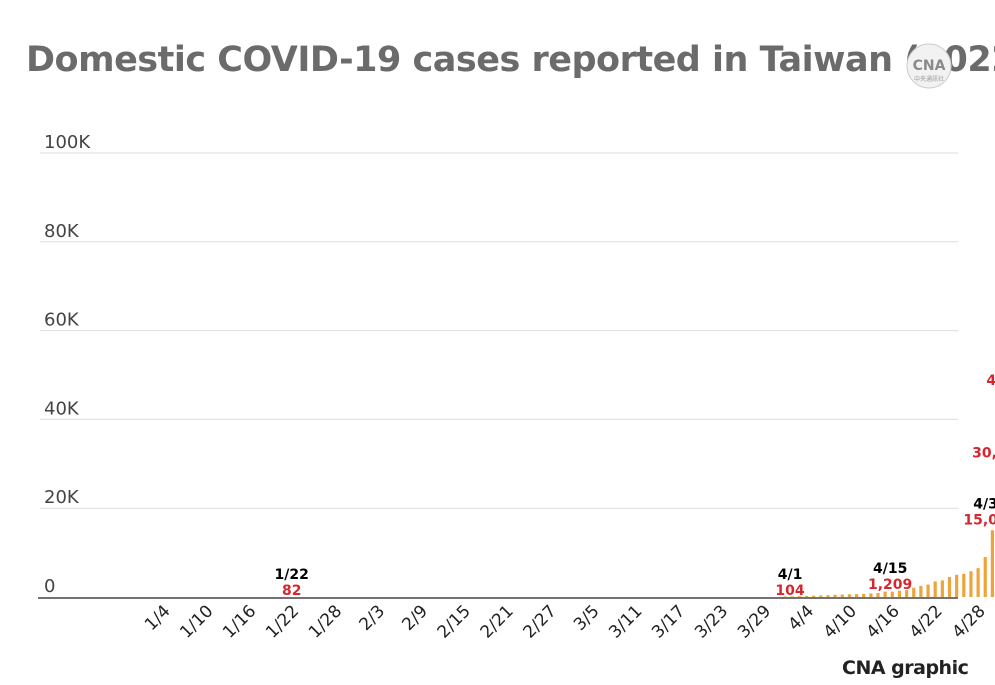 This screenshot has width=995, height=685. What do you see at coordinates (239, 621) in the screenshot?
I see `x-tick-label: 1/16` at bounding box center [239, 621].